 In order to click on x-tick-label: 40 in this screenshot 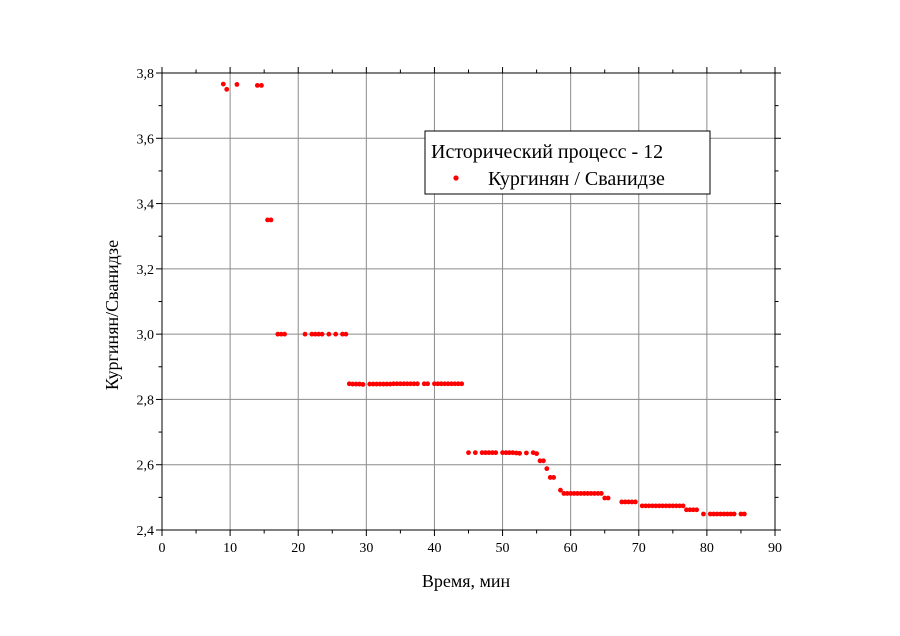, I will do `click(434, 548)`.